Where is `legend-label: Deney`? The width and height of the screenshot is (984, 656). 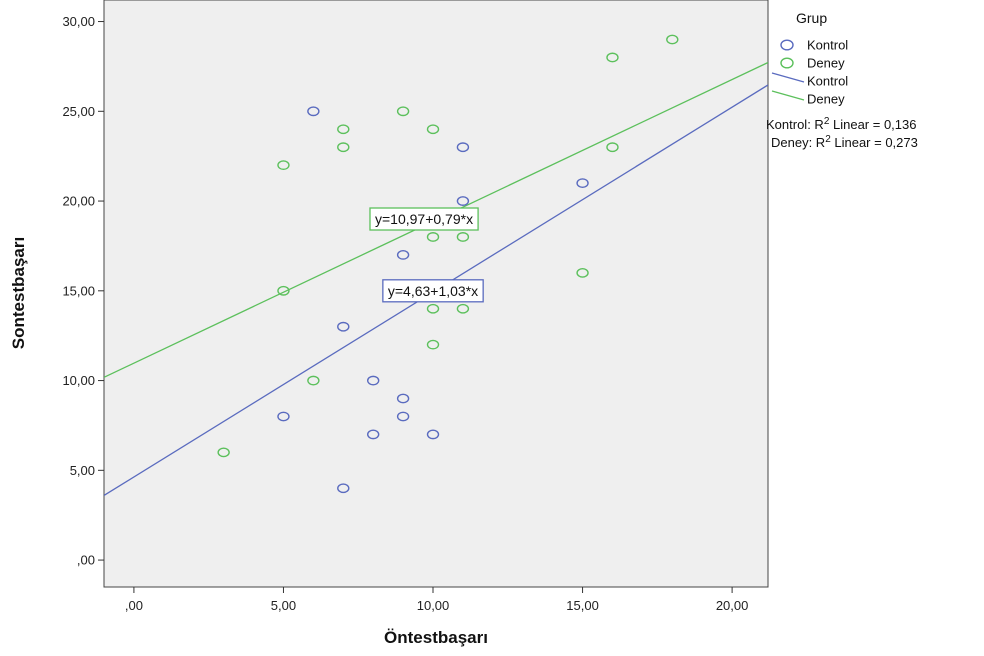 legend-label: Deney is located at coordinates (826, 63).